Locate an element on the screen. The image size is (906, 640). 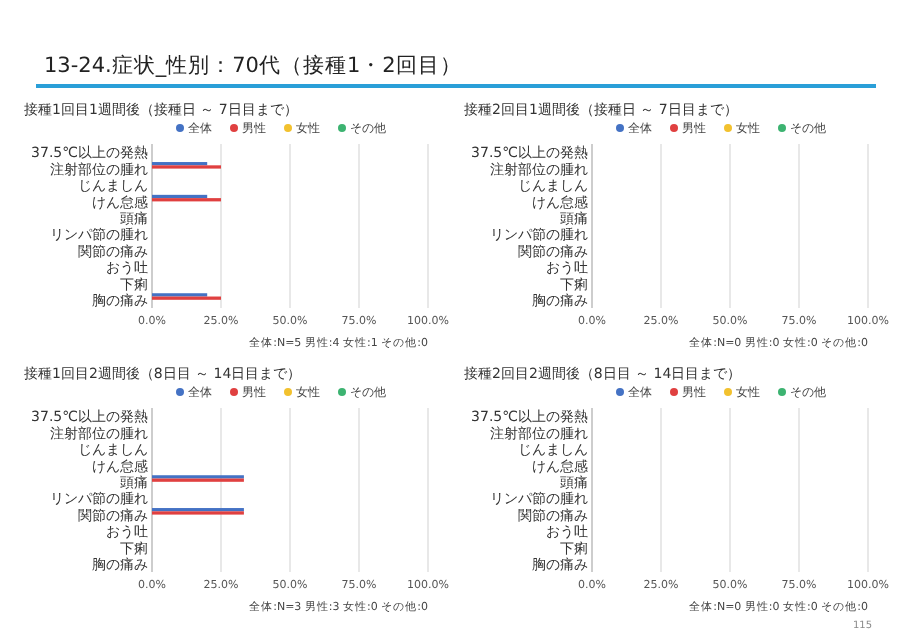
text: 13-24.症状_性別：70代（接種1・2回目） is located at coordinates (253, 65).